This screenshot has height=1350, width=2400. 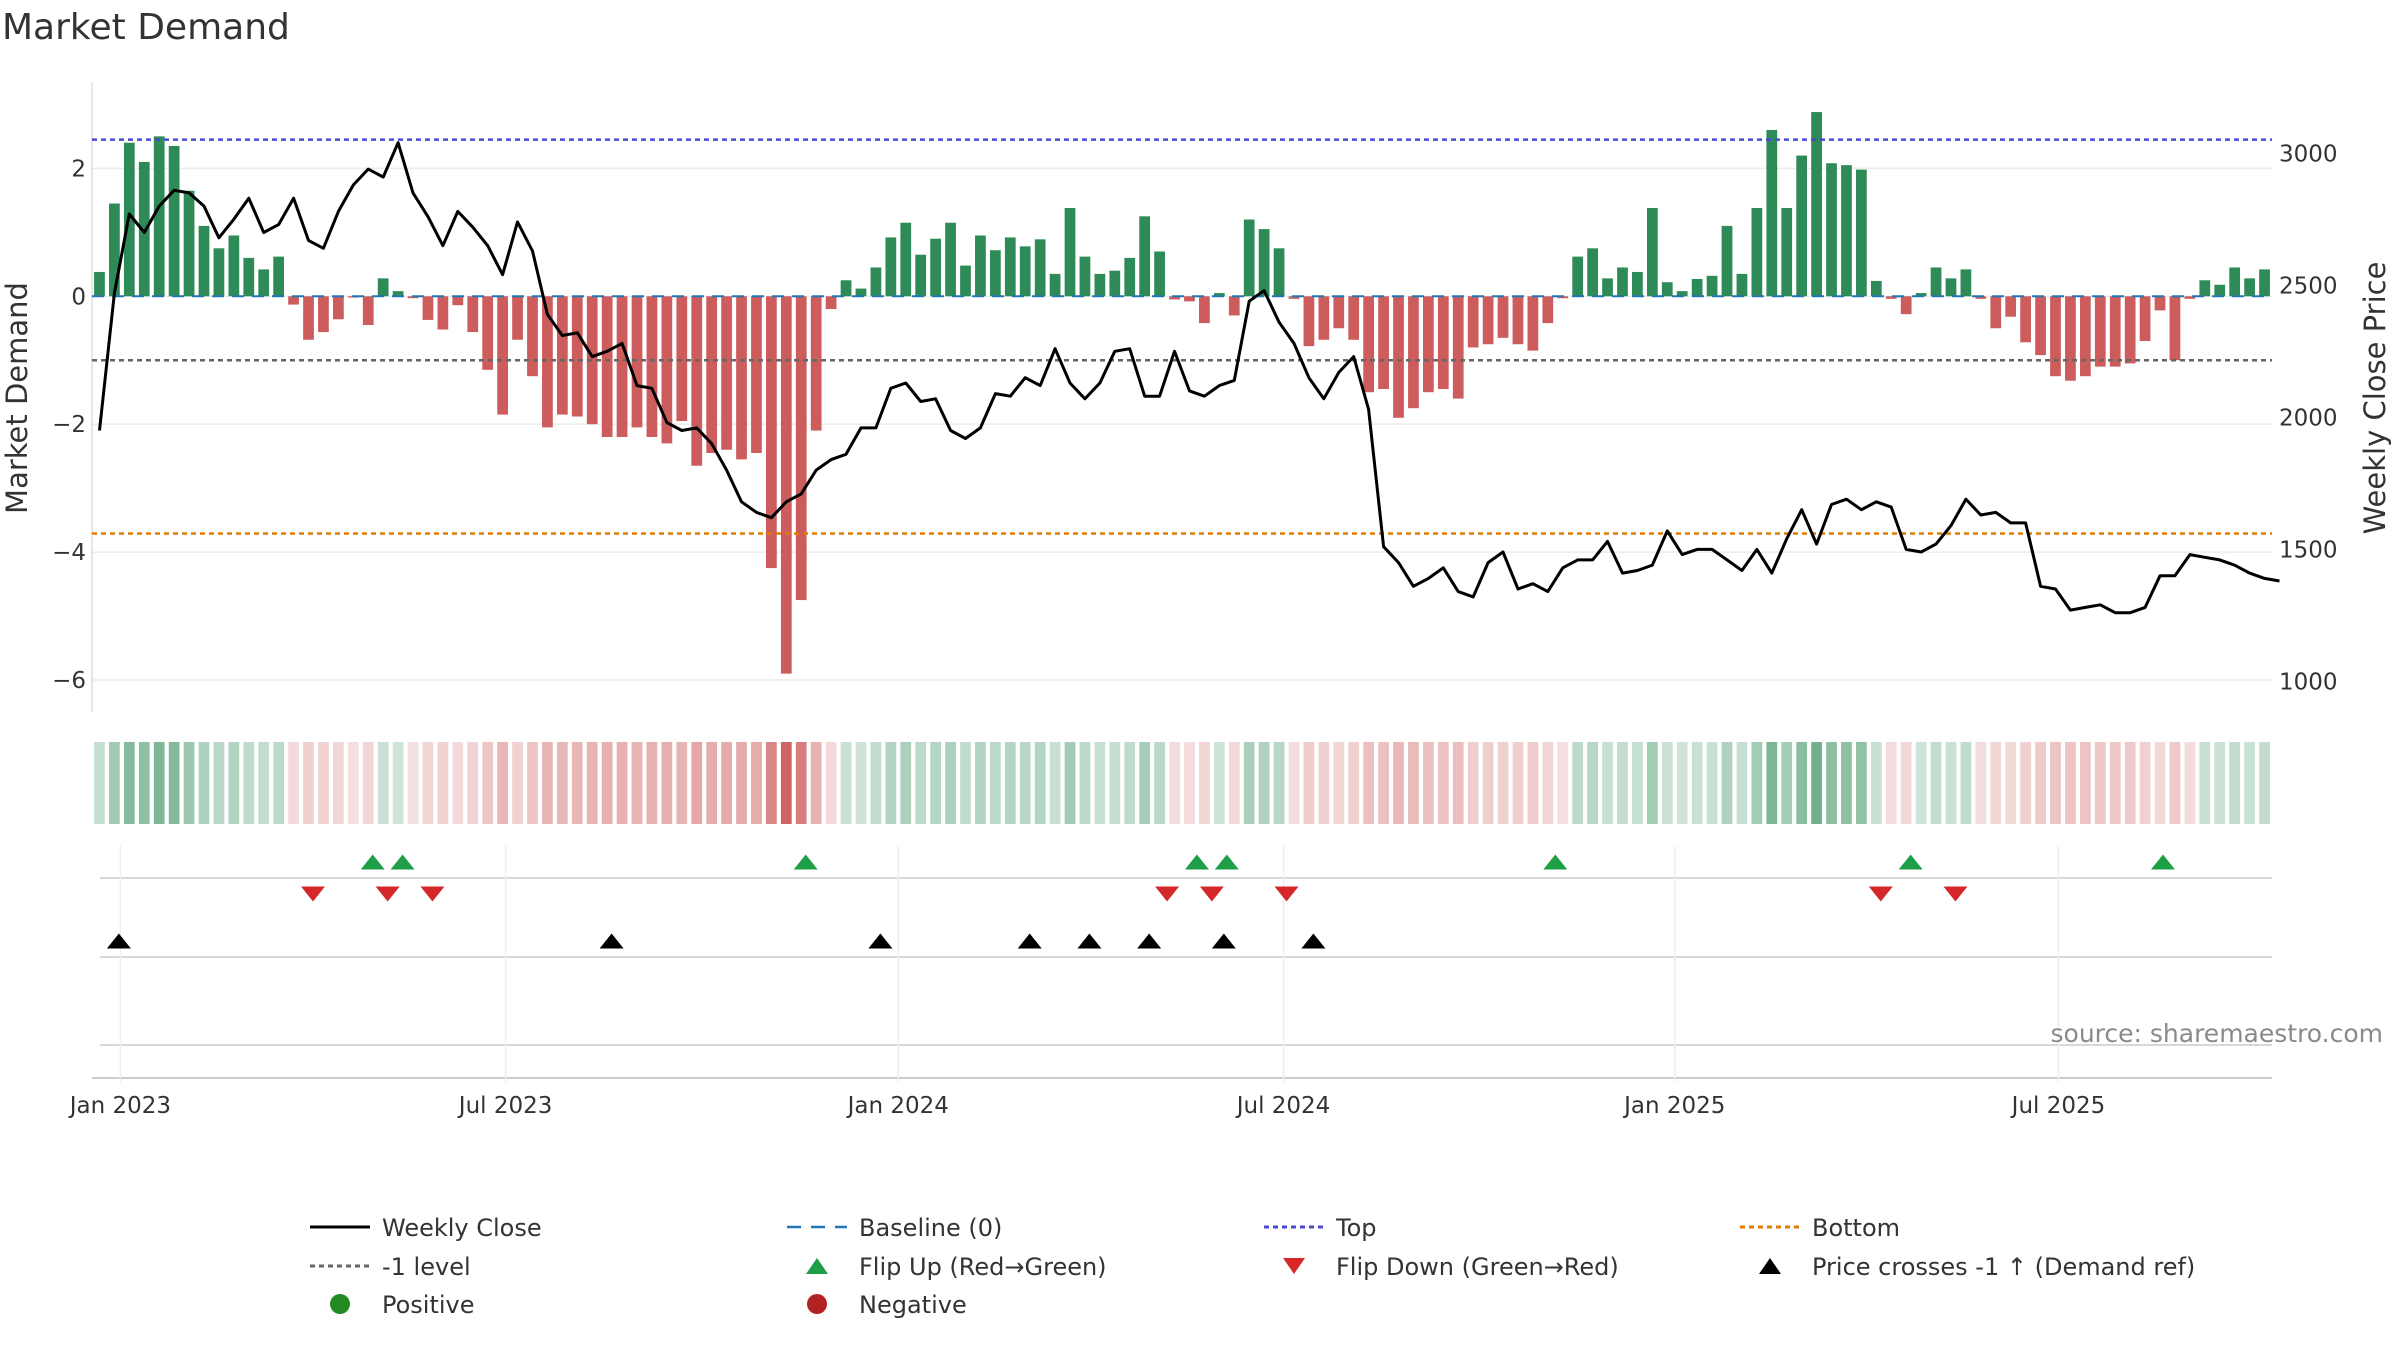 What do you see at coordinates (1283, 1106) in the screenshot?
I see `x-tick-label: Jul 2024` at bounding box center [1283, 1106].